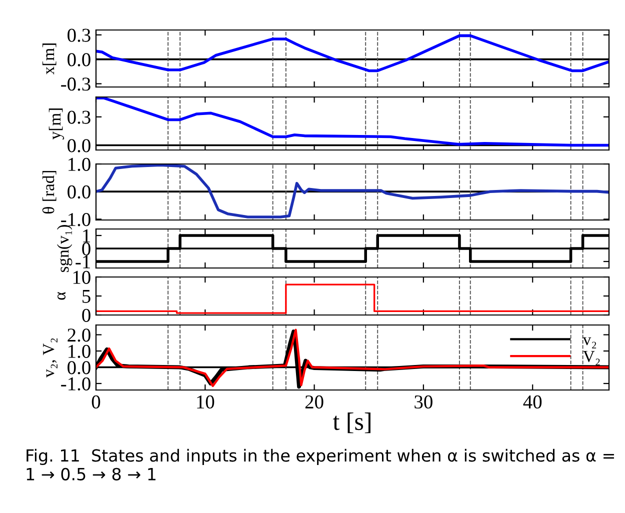 This screenshot has width=625, height=513. Describe the element at coordinates (423, 402) in the screenshot. I see `x-tick-label: 30` at that location.